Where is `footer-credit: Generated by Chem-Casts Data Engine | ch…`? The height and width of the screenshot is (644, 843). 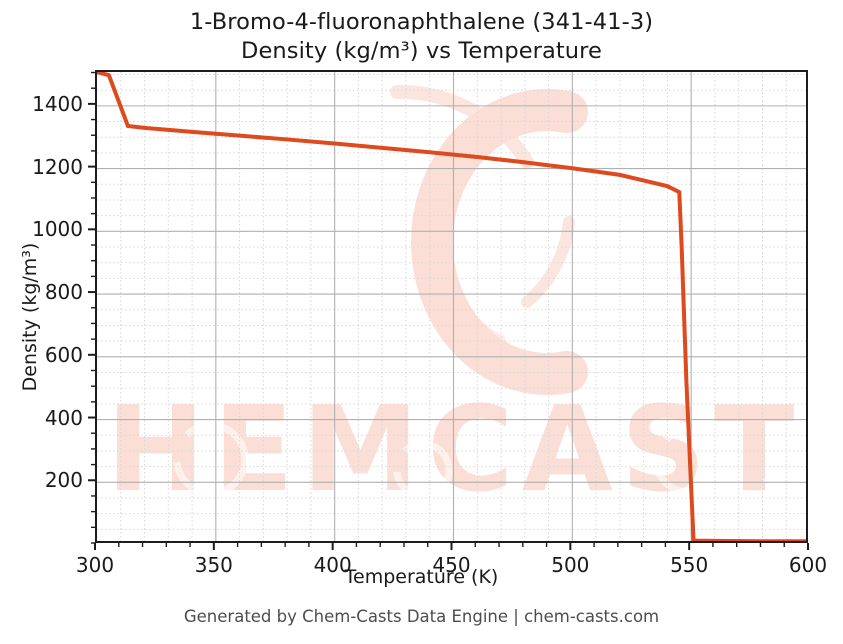 footer-credit: Generated by Chem-Casts Data Engine | ch… is located at coordinates (421, 616).